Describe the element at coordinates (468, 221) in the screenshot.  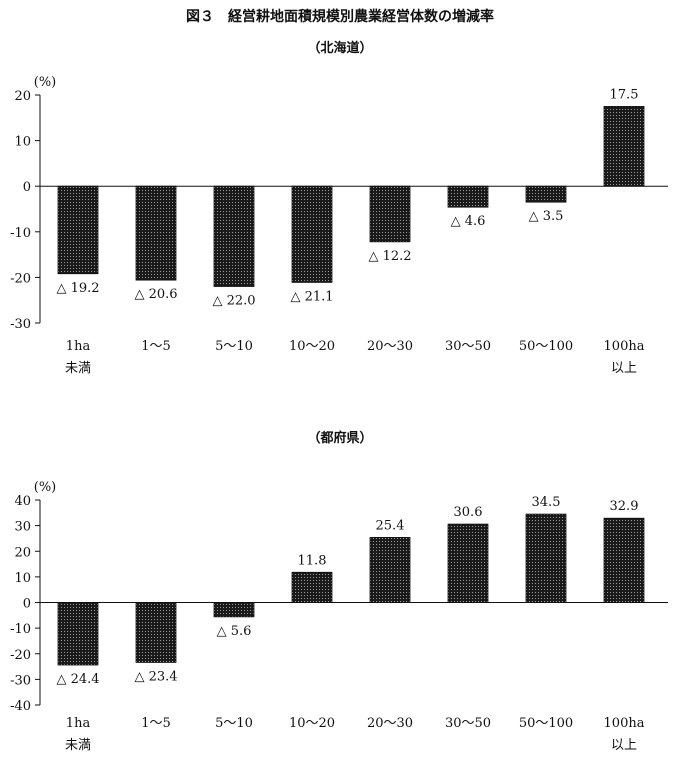
I see `value-label: △ 4.6` at that location.